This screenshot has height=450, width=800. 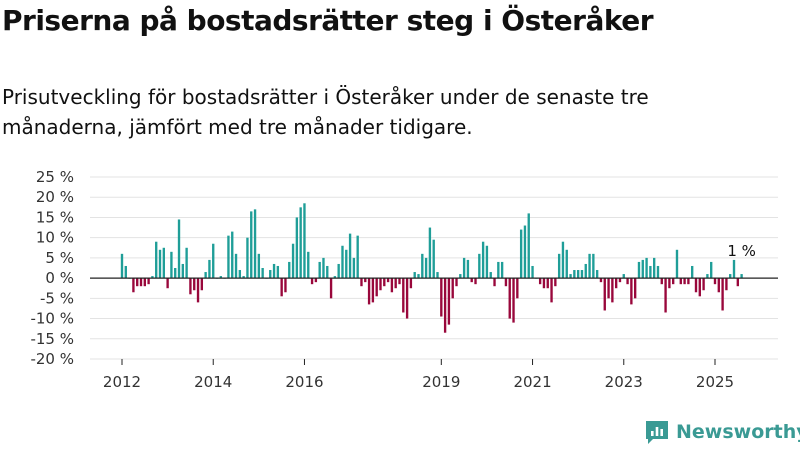 What do you see at coordinates (213, 382) in the screenshot?
I see `x-tick-label: 2014` at bounding box center [213, 382].